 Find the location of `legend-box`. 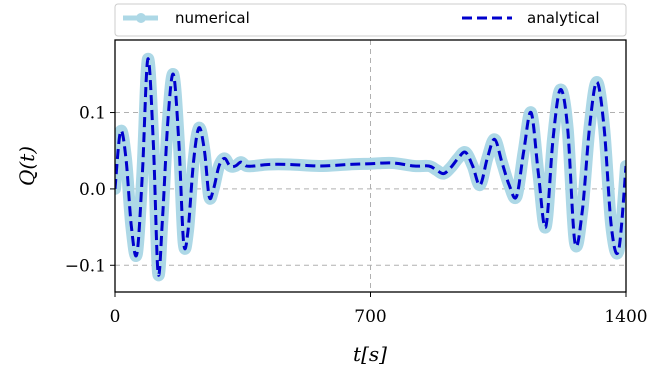

legend-box is located at coordinates (370, 20).